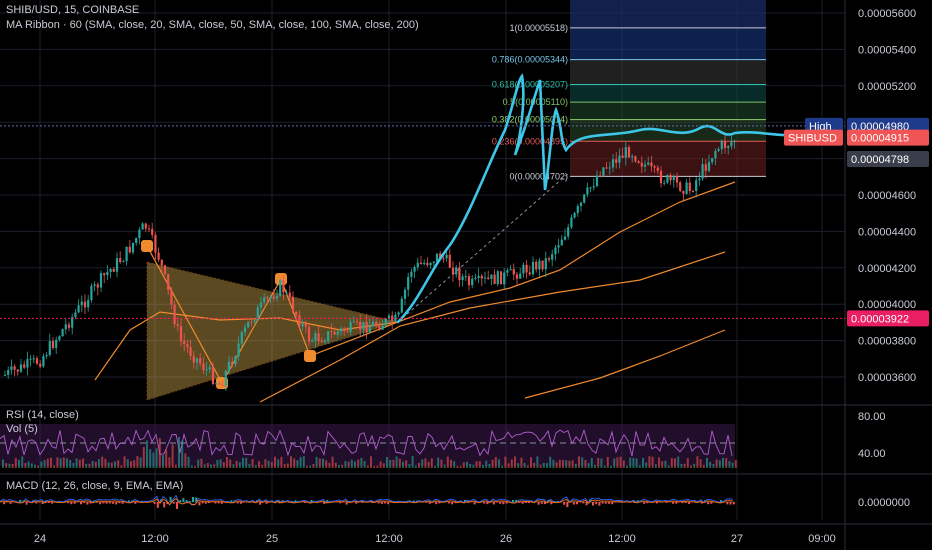 Image resolution: width=932 pixels, height=550 pixels. Describe the element at coordinates (888, 318) in the screenshot. I see `price-tag` at that location.